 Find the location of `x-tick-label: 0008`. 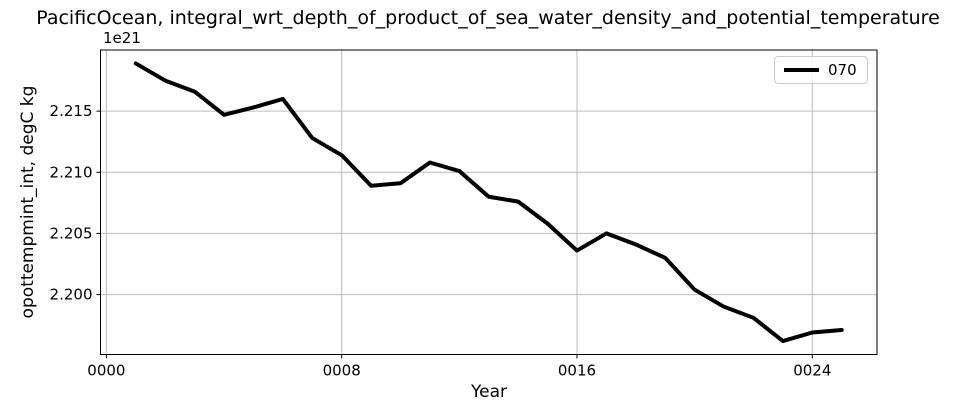

x-tick-label: 0008 is located at coordinates (342, 371).